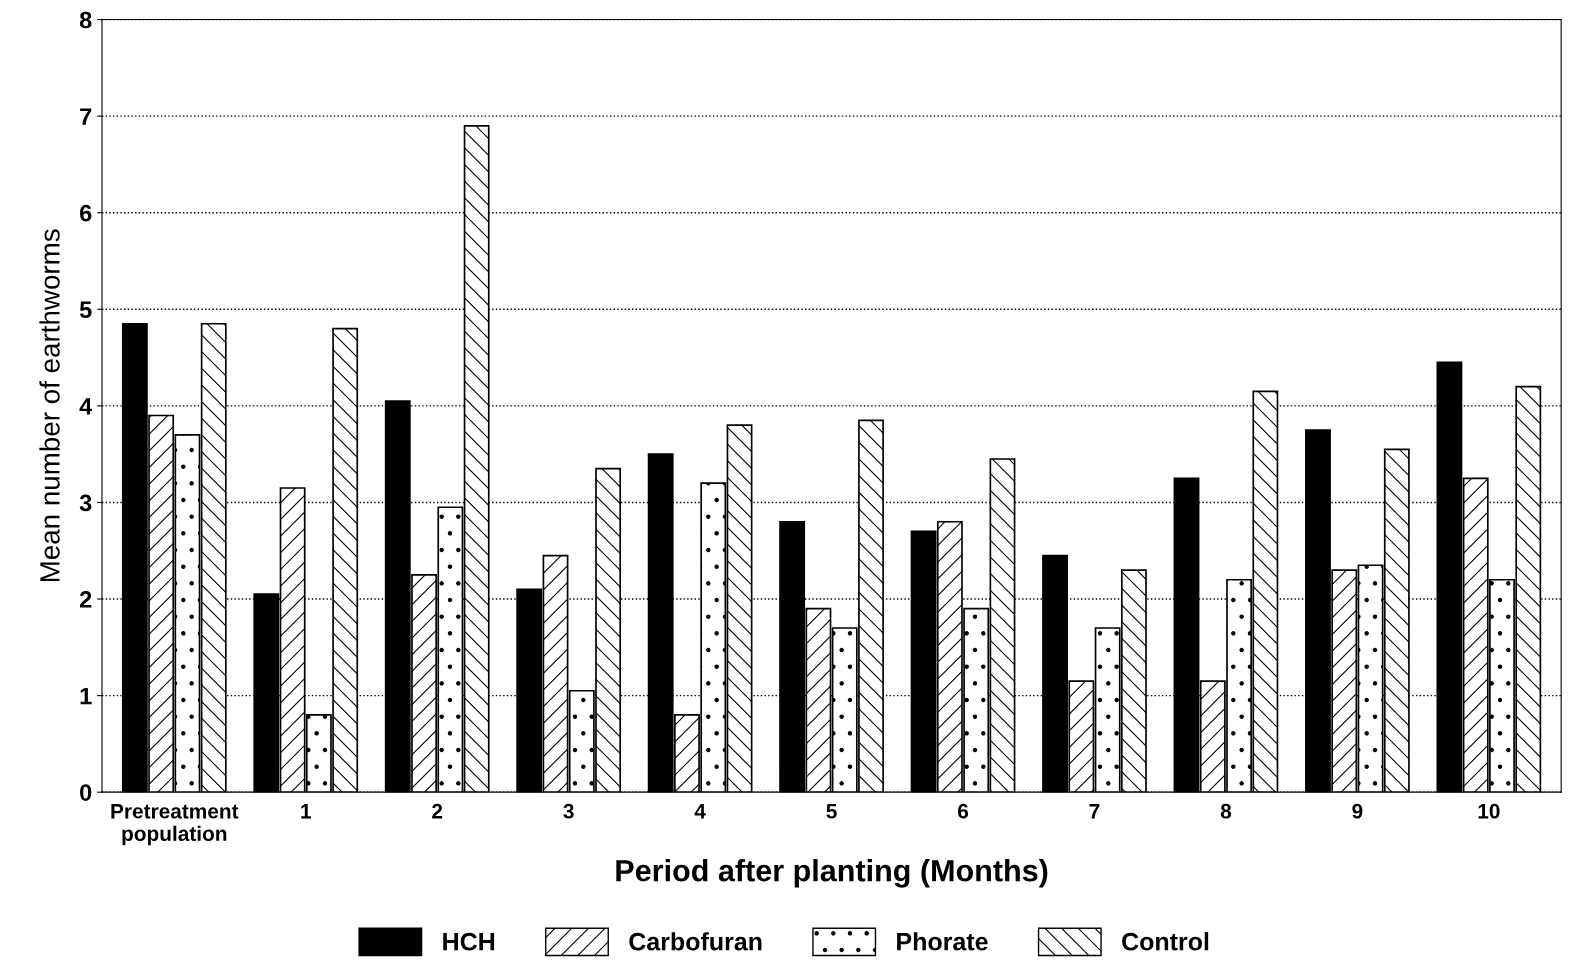  What do you see at coordinates (86, 213) in the screenshot?
I see `y-tick-label: 6` at bounding box center [86, 213].